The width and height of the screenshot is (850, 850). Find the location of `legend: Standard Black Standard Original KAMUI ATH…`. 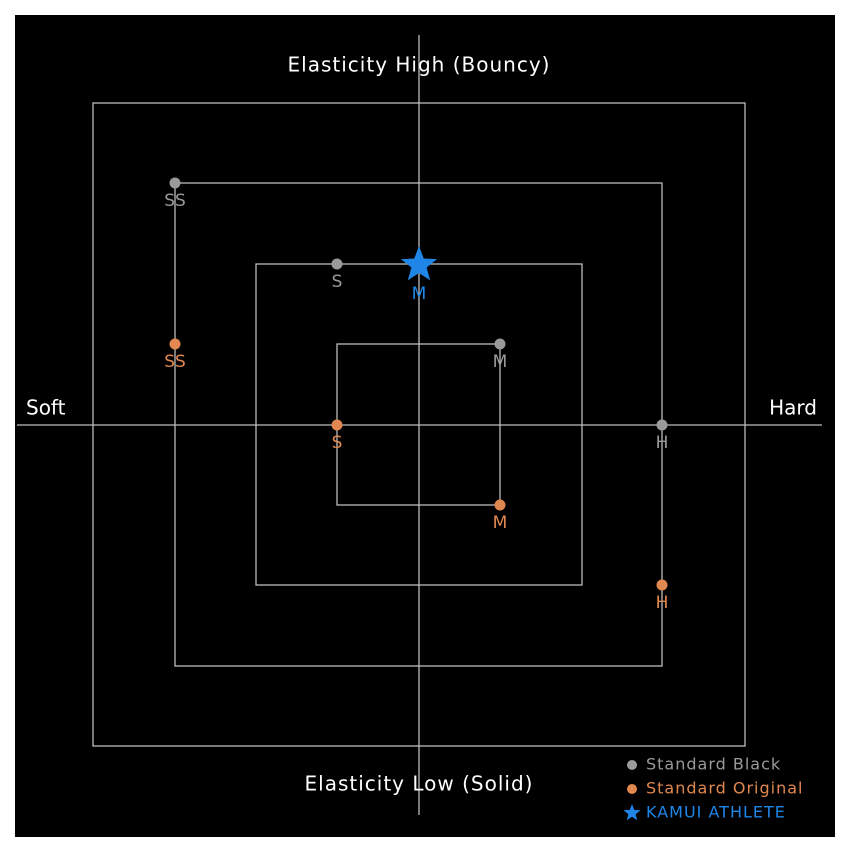

legend: Standard Black Standard Original KAMUI ATH… is located at coordinates (713, 788).